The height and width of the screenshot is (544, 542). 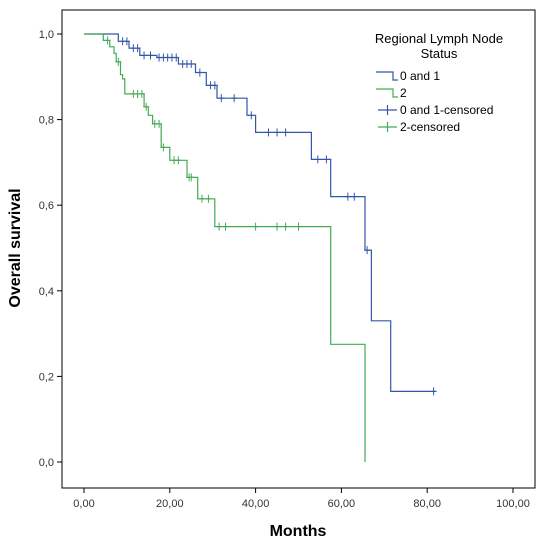 What do you see at coordinates (301, 499) in the screenshot?
I see `x-axis: 0,00 20,00 40,00 60,00 80,00 100,00` at bounding box center [301, 499].